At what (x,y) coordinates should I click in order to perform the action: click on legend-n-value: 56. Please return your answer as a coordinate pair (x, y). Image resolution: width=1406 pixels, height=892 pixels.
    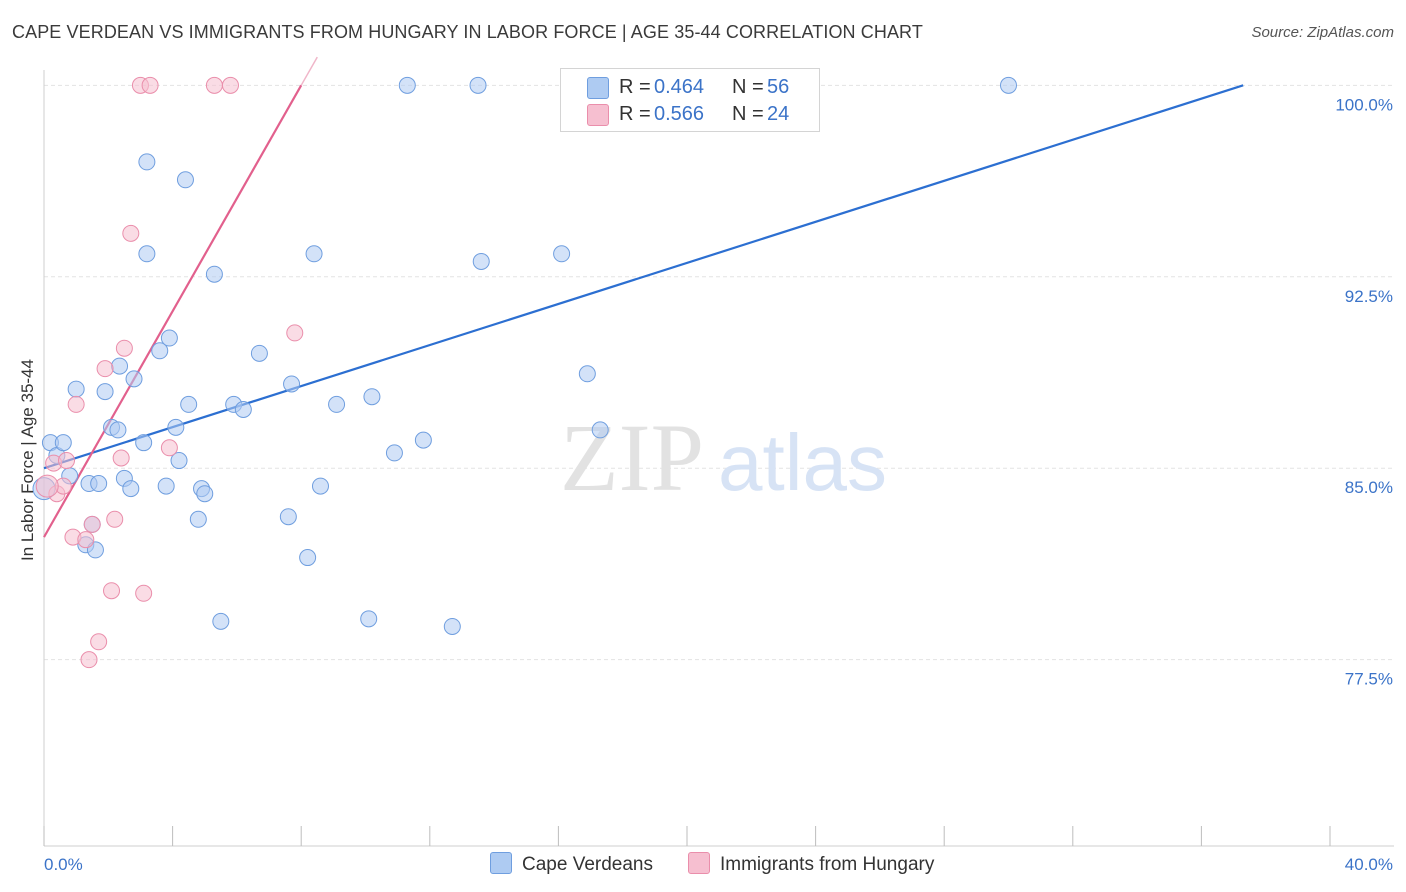
    Looking at the image, I should click on (778, 87).